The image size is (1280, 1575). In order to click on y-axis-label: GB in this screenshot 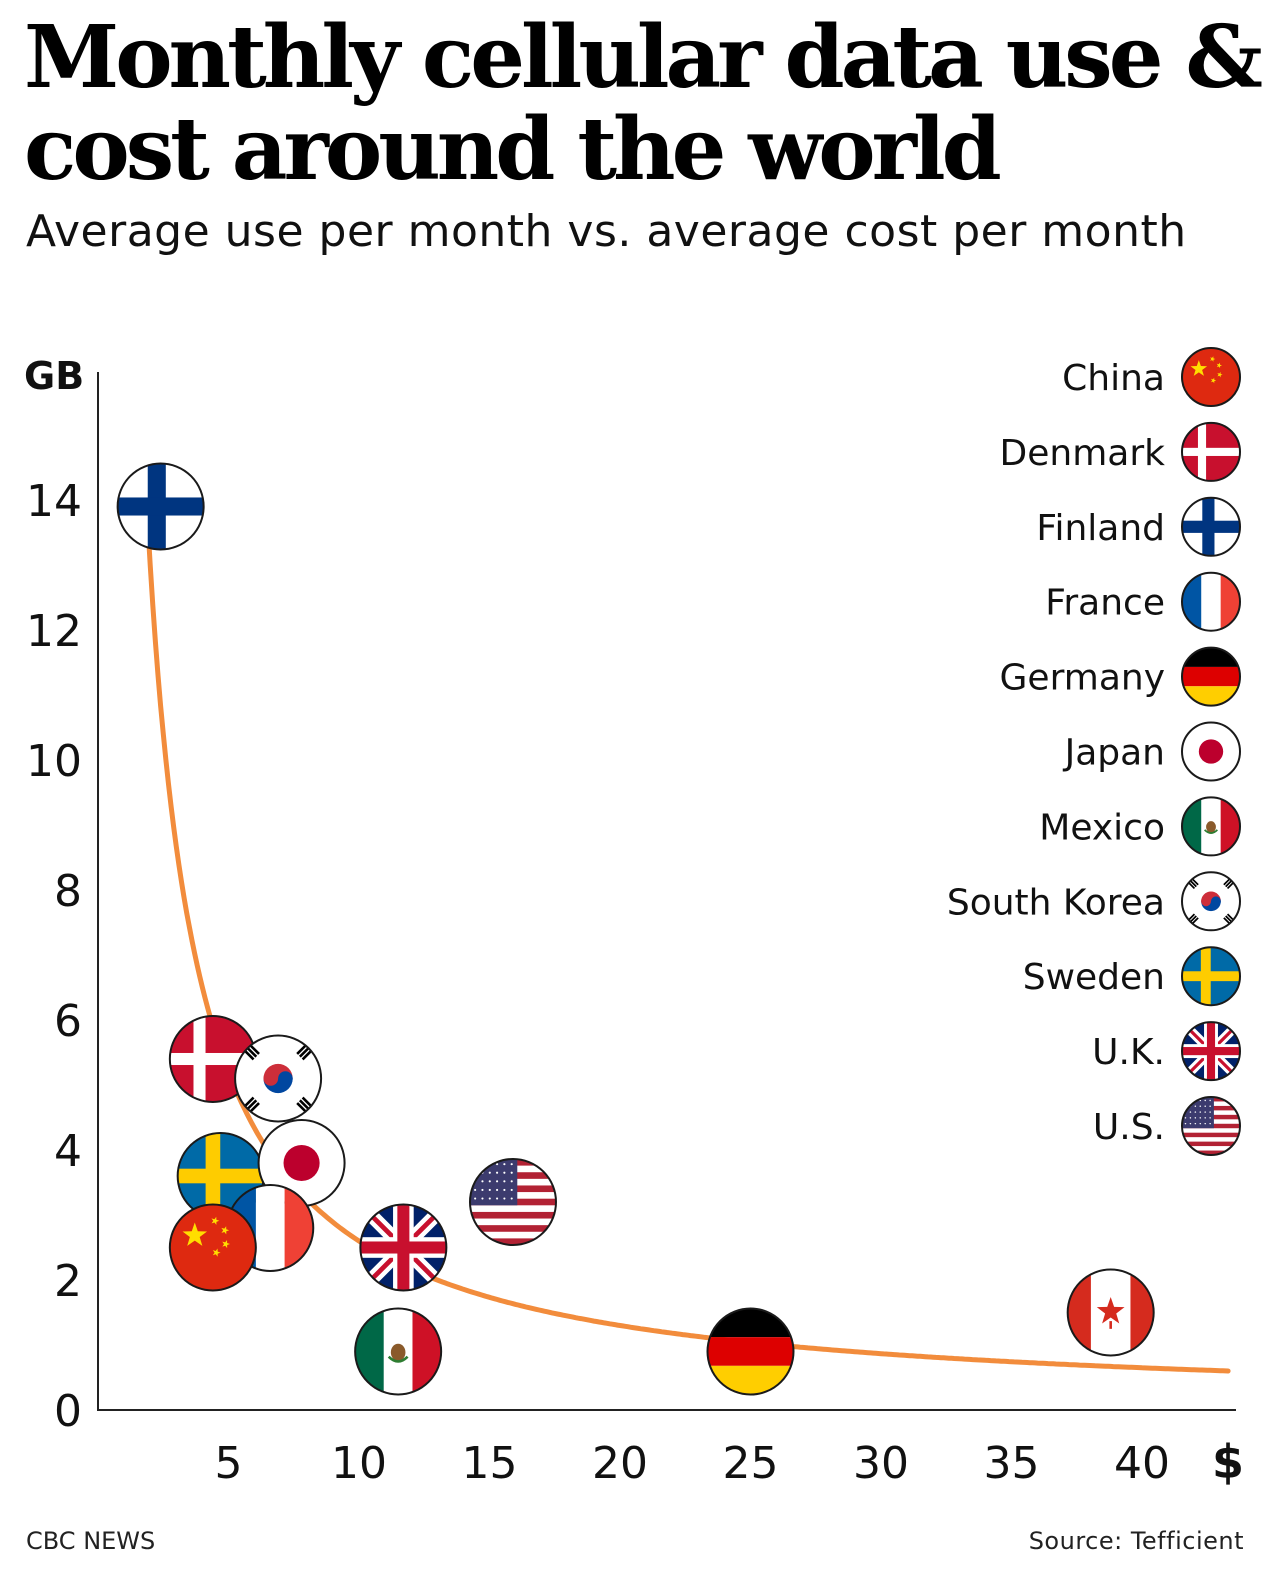, I will do `click(54, 376)`.